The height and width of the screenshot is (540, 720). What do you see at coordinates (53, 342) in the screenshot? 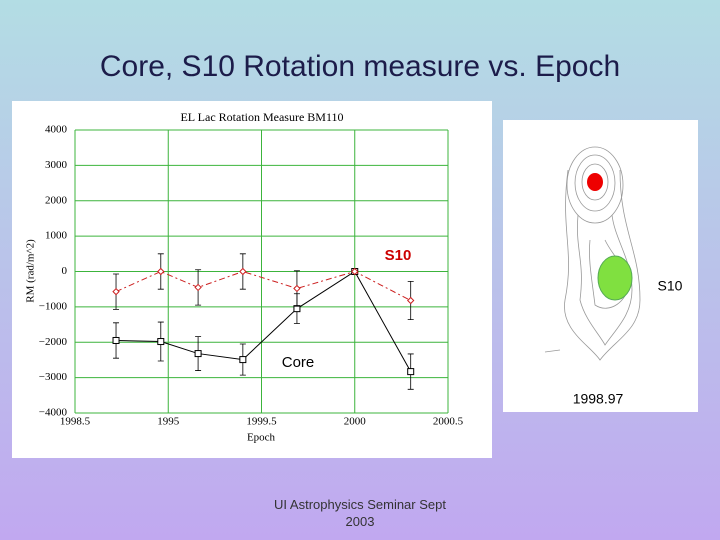
I see `y-tick-label: −2000` at bounding box center [53, 342].